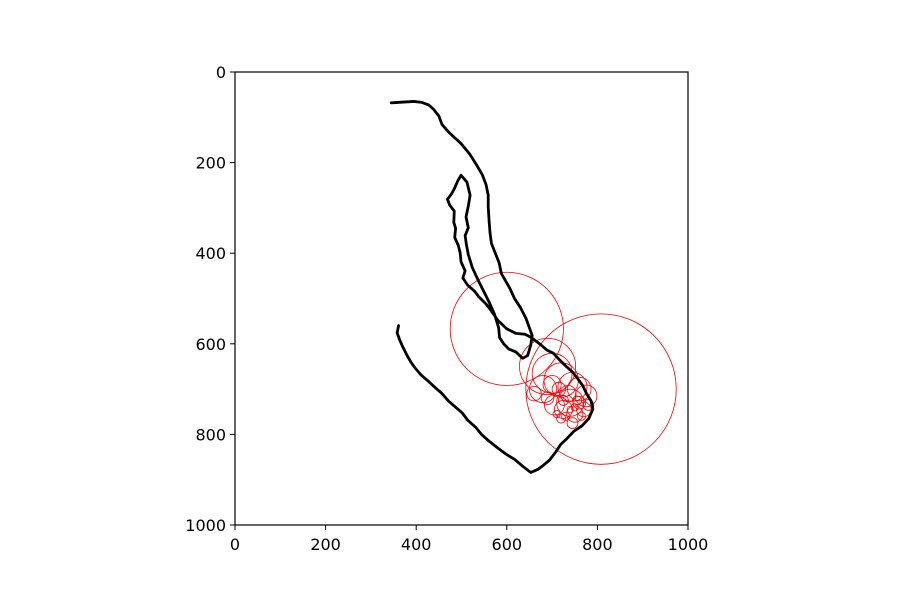  I want to click on x-tick-label: 1000, so click(688, 544).